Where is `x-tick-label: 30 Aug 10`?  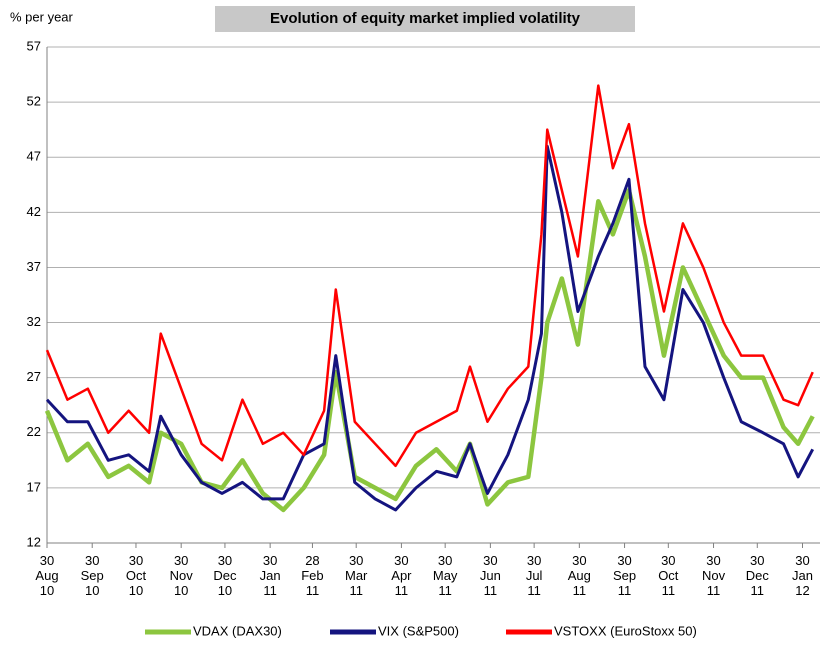 x-tick-label: 30 Aug 10 is located at coordinates (47, 575).